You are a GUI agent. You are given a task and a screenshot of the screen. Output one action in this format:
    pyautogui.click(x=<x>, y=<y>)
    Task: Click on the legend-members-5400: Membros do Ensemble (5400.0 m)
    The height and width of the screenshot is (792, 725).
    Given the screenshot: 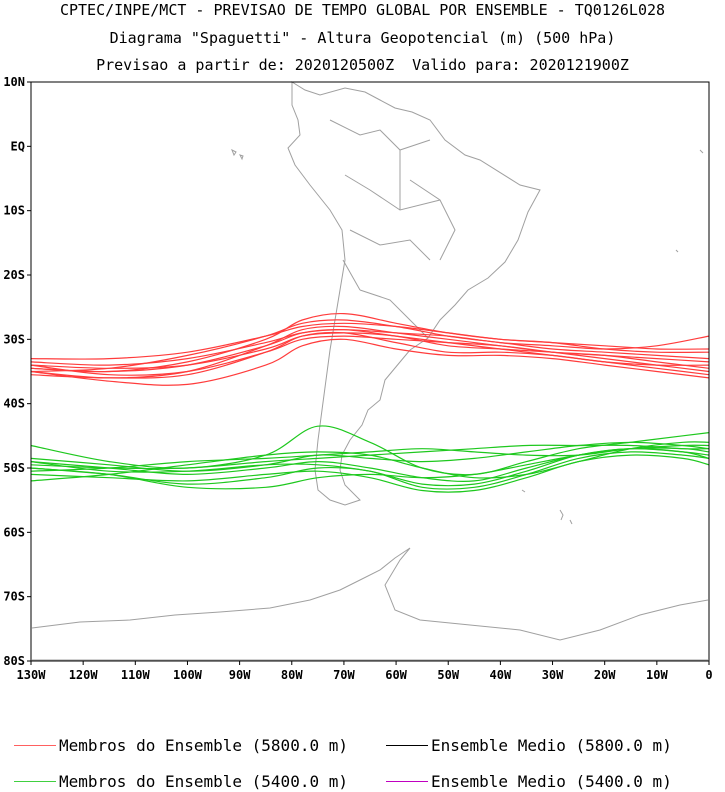 What is the action you would take?
    pyautogui.click(x=181, y=781)
    